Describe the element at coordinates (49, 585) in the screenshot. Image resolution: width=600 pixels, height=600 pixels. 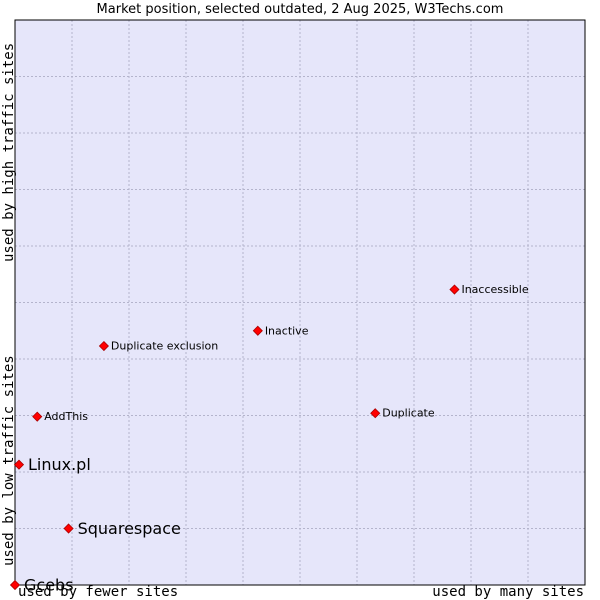
I see `data-point-label: Gcebs` at that location.